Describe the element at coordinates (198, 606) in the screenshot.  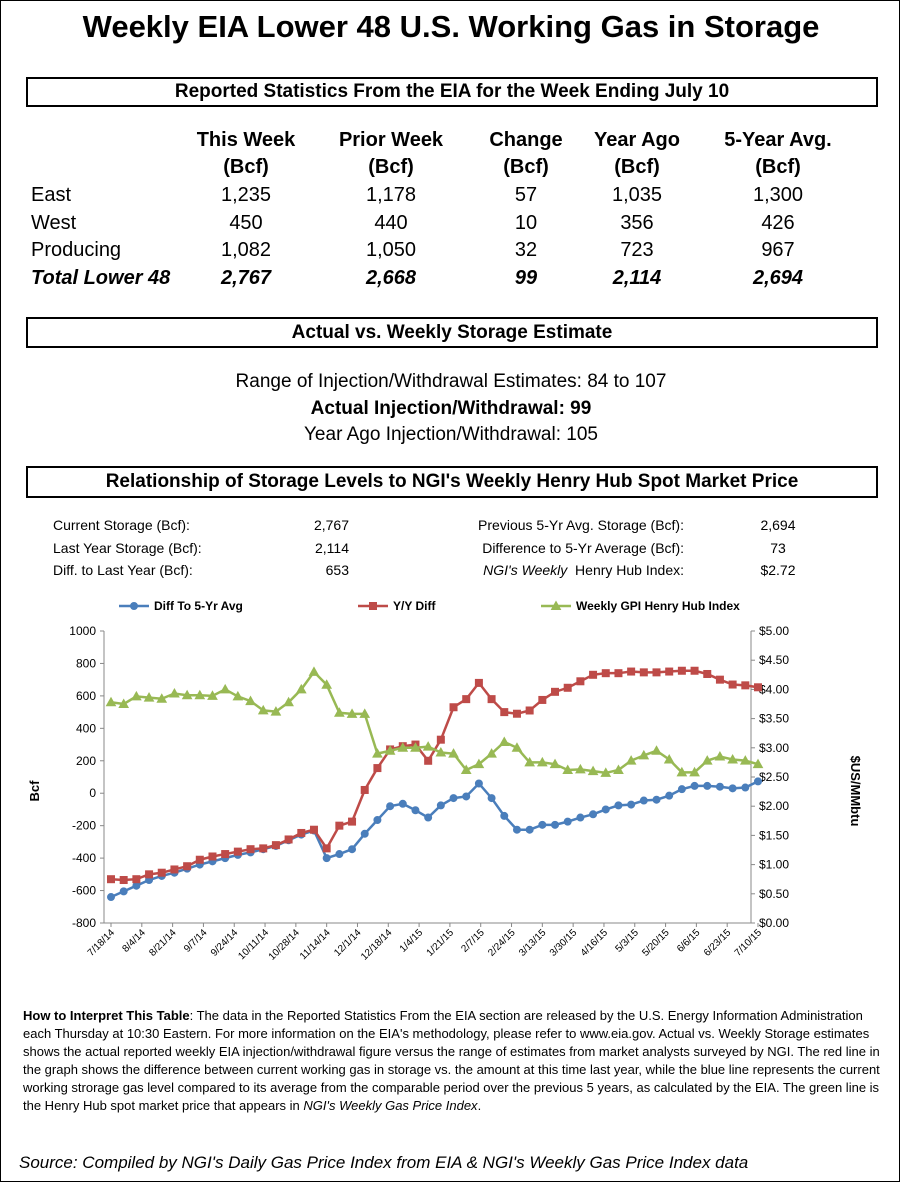
I see `legend-label: Diff To 5-Yr Avg` at that location.